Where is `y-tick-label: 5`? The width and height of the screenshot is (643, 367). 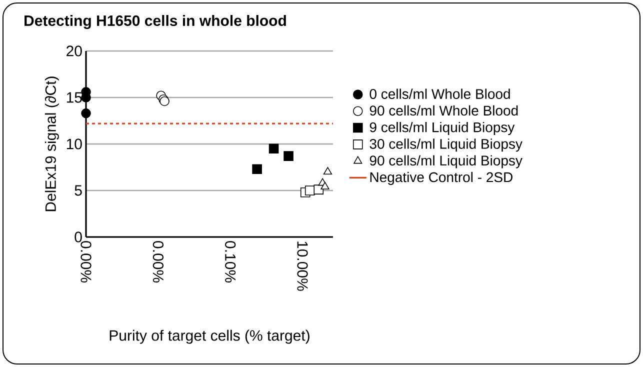 y-tick-label: 5 is located at coordinates (78, 190).